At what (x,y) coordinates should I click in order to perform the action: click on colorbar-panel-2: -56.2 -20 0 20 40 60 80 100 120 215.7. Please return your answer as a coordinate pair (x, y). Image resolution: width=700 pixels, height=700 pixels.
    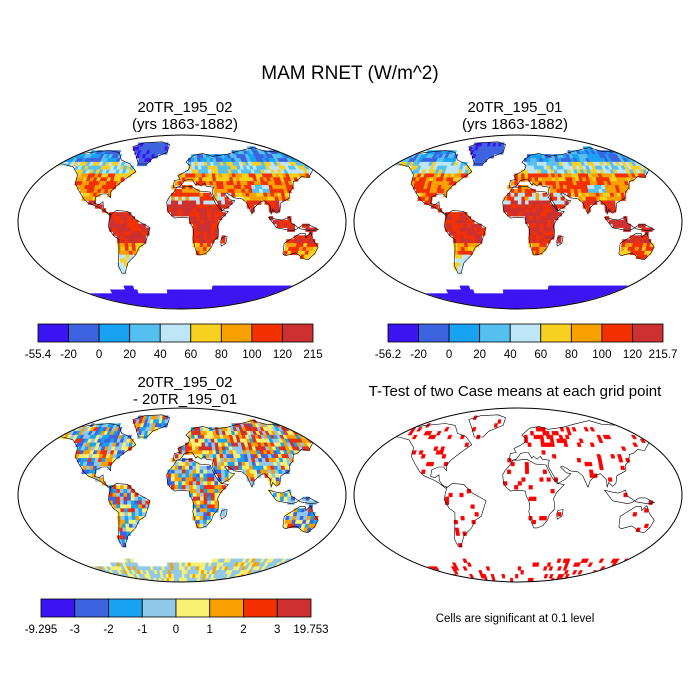
    Looking at the image, I should click on (526, 342).